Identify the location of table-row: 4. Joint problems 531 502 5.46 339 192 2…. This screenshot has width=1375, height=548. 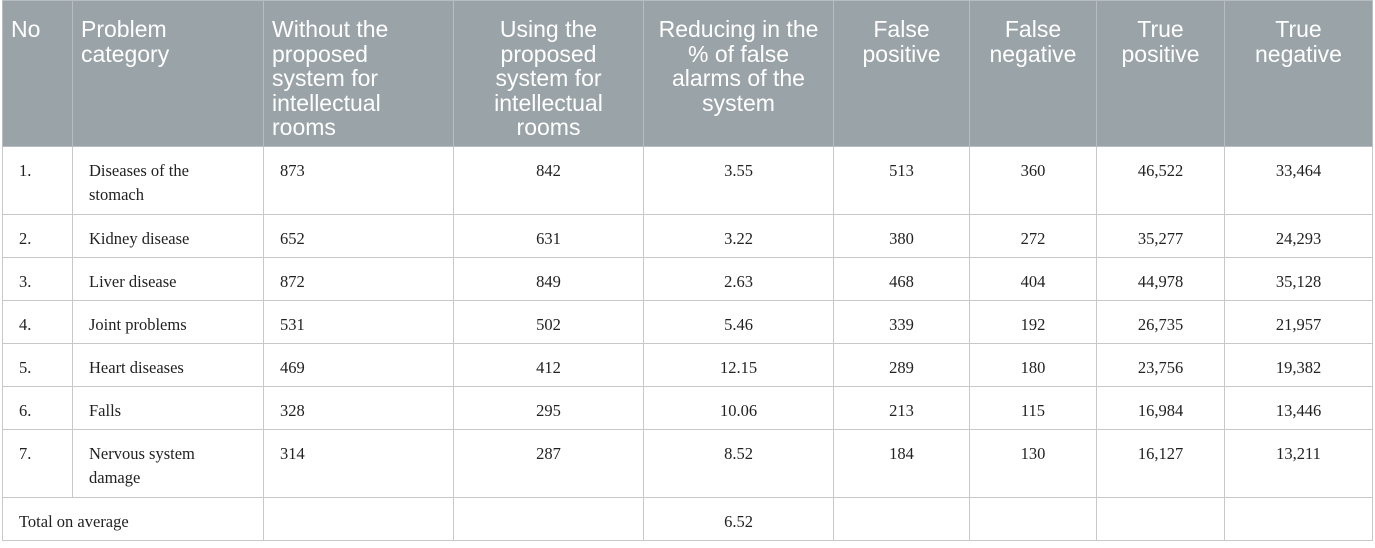
(687, 321).